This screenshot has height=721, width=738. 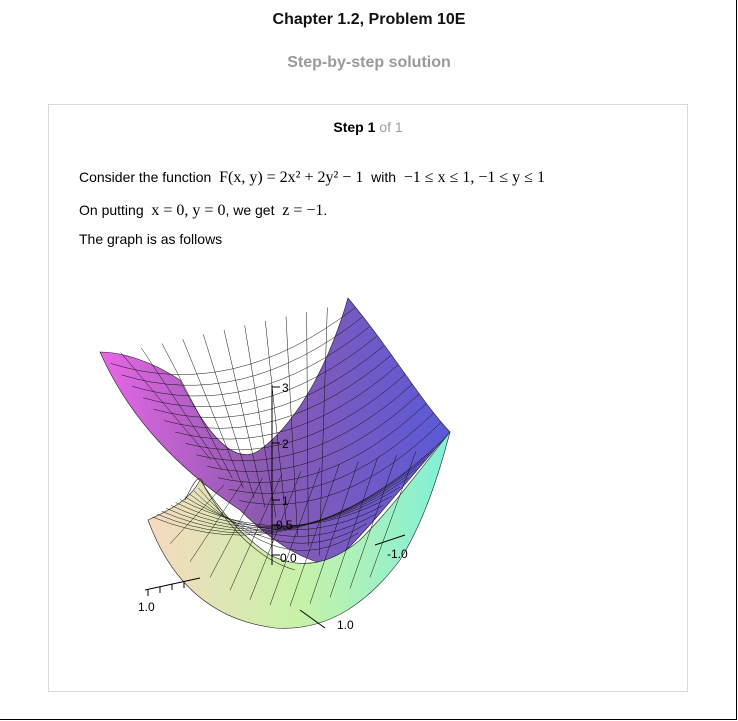 What do you see at coordinates (371, 127) in the screenshot?
I see `step-number: 1` at bounding box center [371, 127].